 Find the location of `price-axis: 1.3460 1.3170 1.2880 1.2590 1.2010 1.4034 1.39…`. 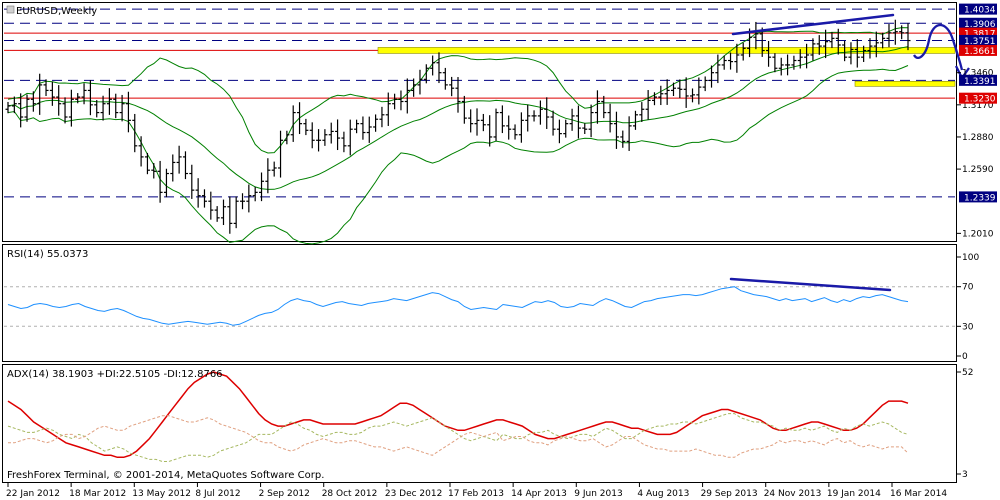

price-axis: 1.3460 1.3170 1.2880 1.2590 1.2010 1.4034 1.39… is located at coordinates (977, 121).